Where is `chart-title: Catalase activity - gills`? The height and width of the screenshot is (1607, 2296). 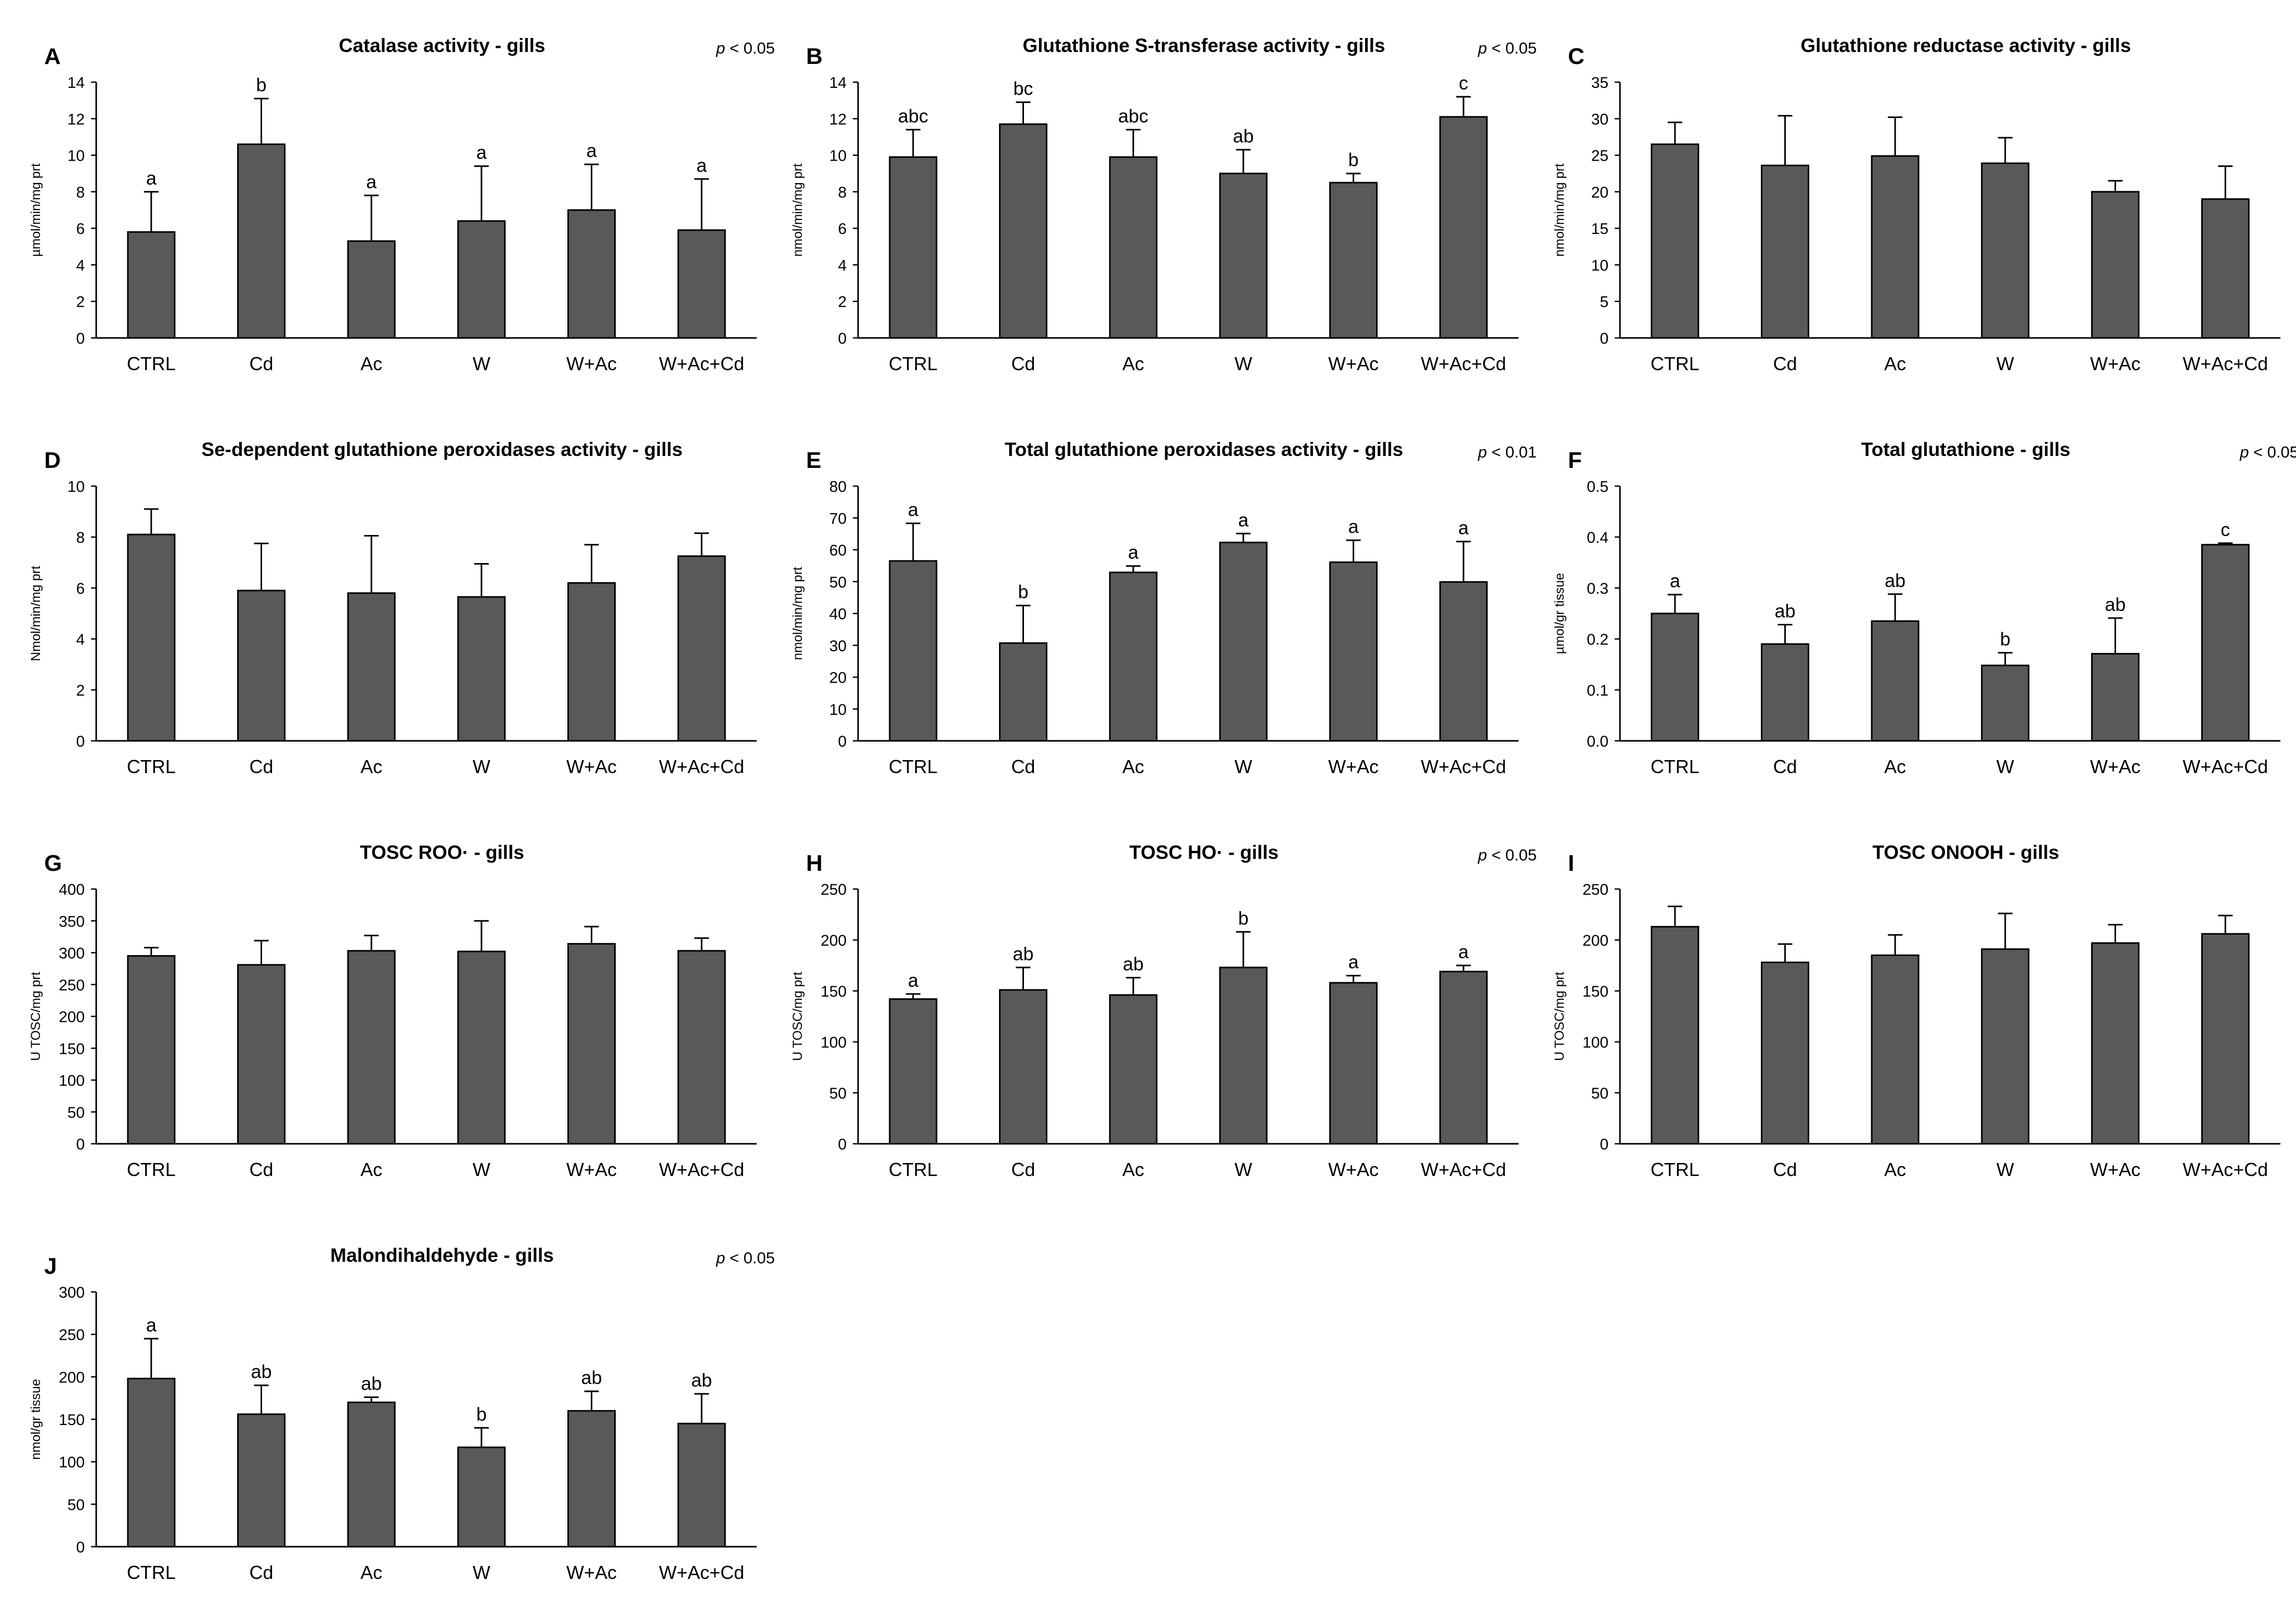
chart-title: Catalase activity - gills is located at coordinates (442, 45).